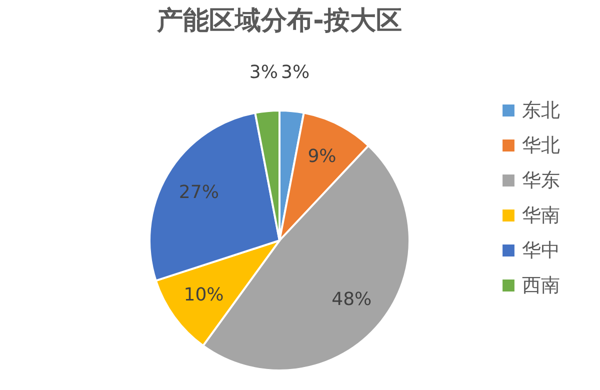 Image resolution: width=600 pixels, height=390 pixels. What do you see at coordinates (541, 181) in the screenshot?
I see `legend-label: 华东` at bounding box center [541, 181].